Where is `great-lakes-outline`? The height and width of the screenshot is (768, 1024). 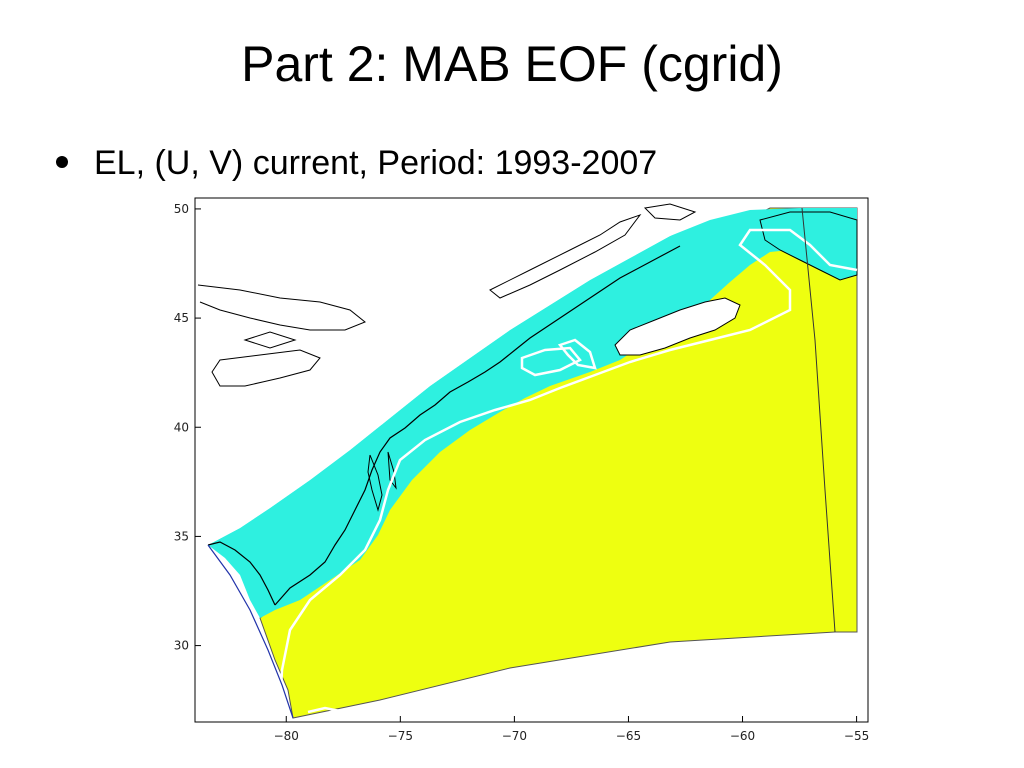
great-lakes-outline is located at coordinates (281, 335).